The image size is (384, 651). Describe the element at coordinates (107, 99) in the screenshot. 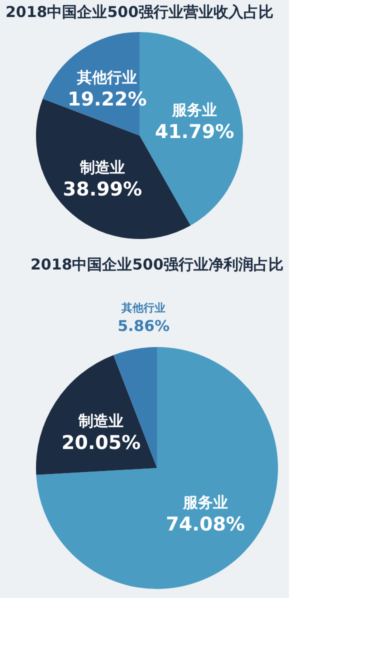

I see `data-label: 19.22%` at that location.